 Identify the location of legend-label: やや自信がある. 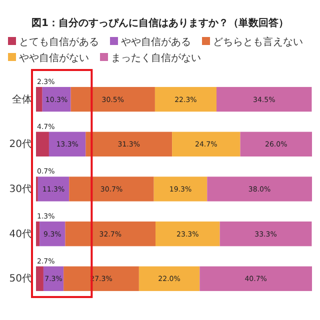
(156, 42).